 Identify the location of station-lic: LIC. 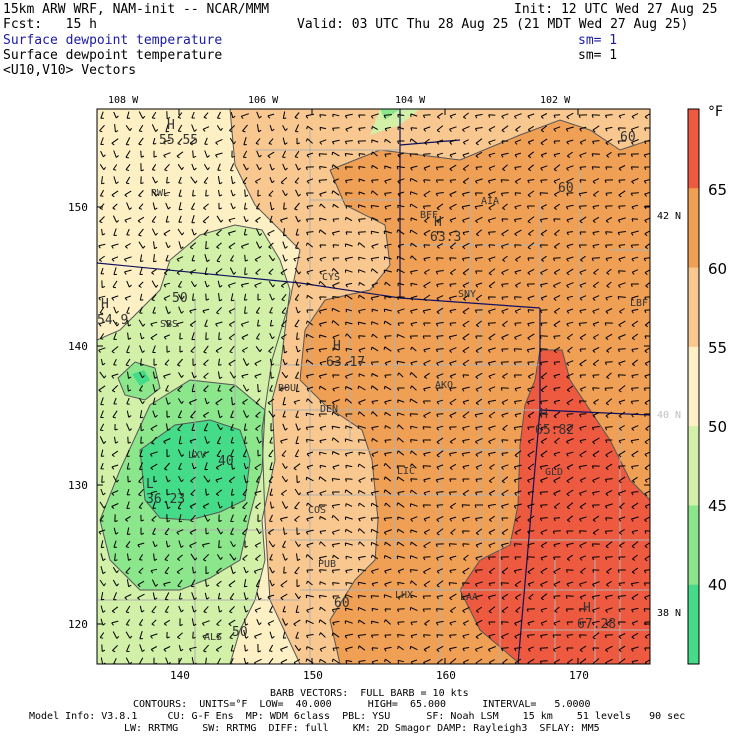
(406, 471).